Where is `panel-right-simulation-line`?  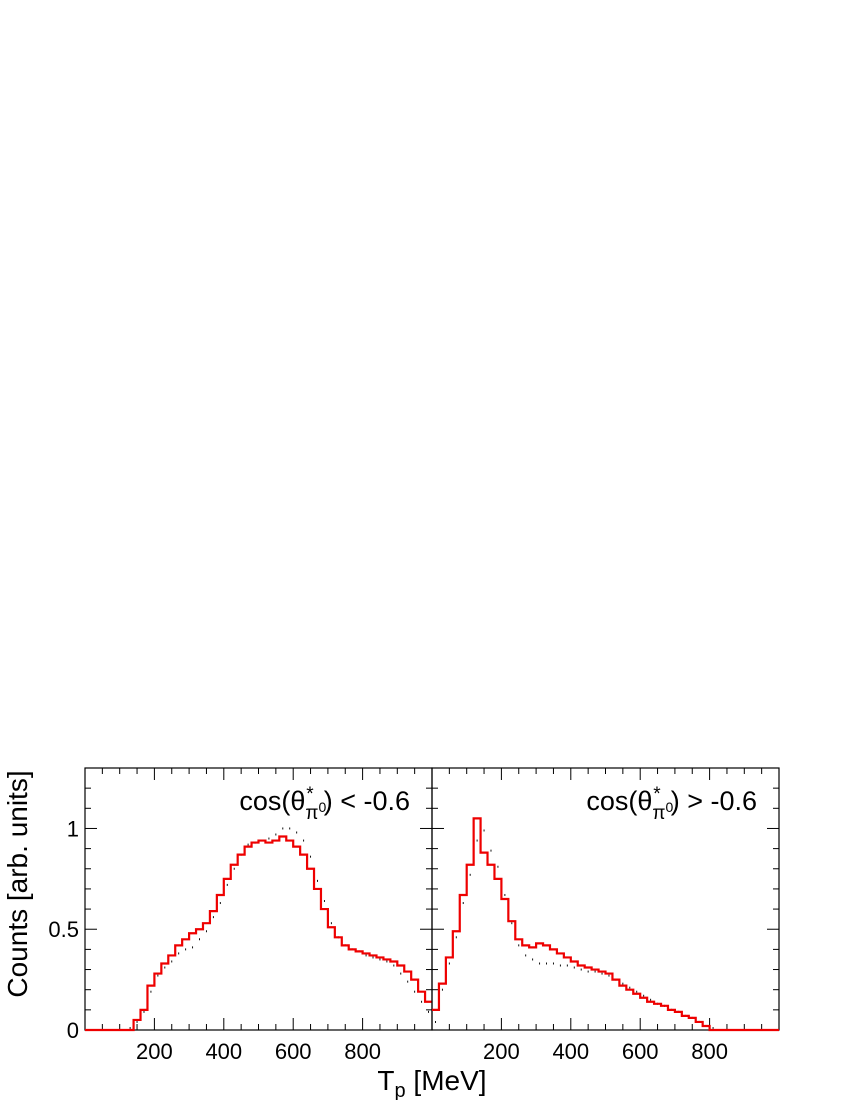
panel-right-simulation-line is located at coordinates (605, 924).